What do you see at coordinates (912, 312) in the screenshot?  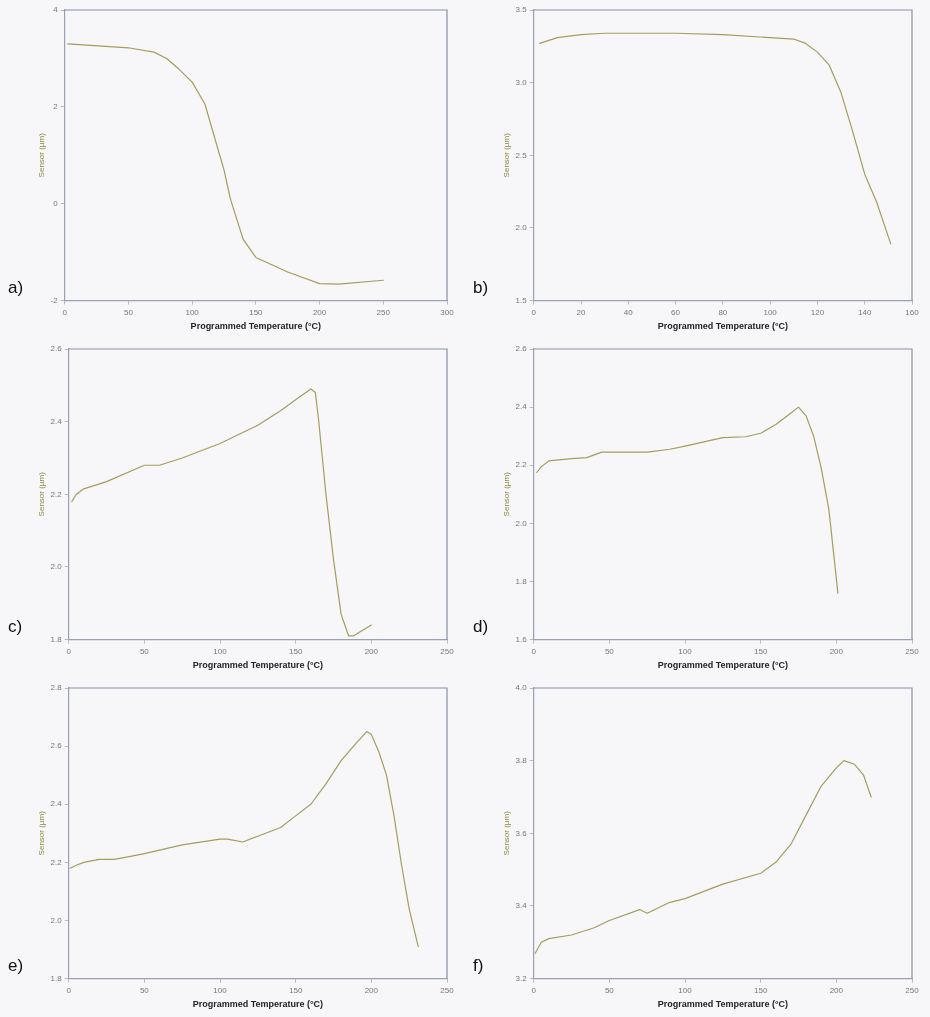 I see `x-tick-label: 160` at bounding box center [912, 312].